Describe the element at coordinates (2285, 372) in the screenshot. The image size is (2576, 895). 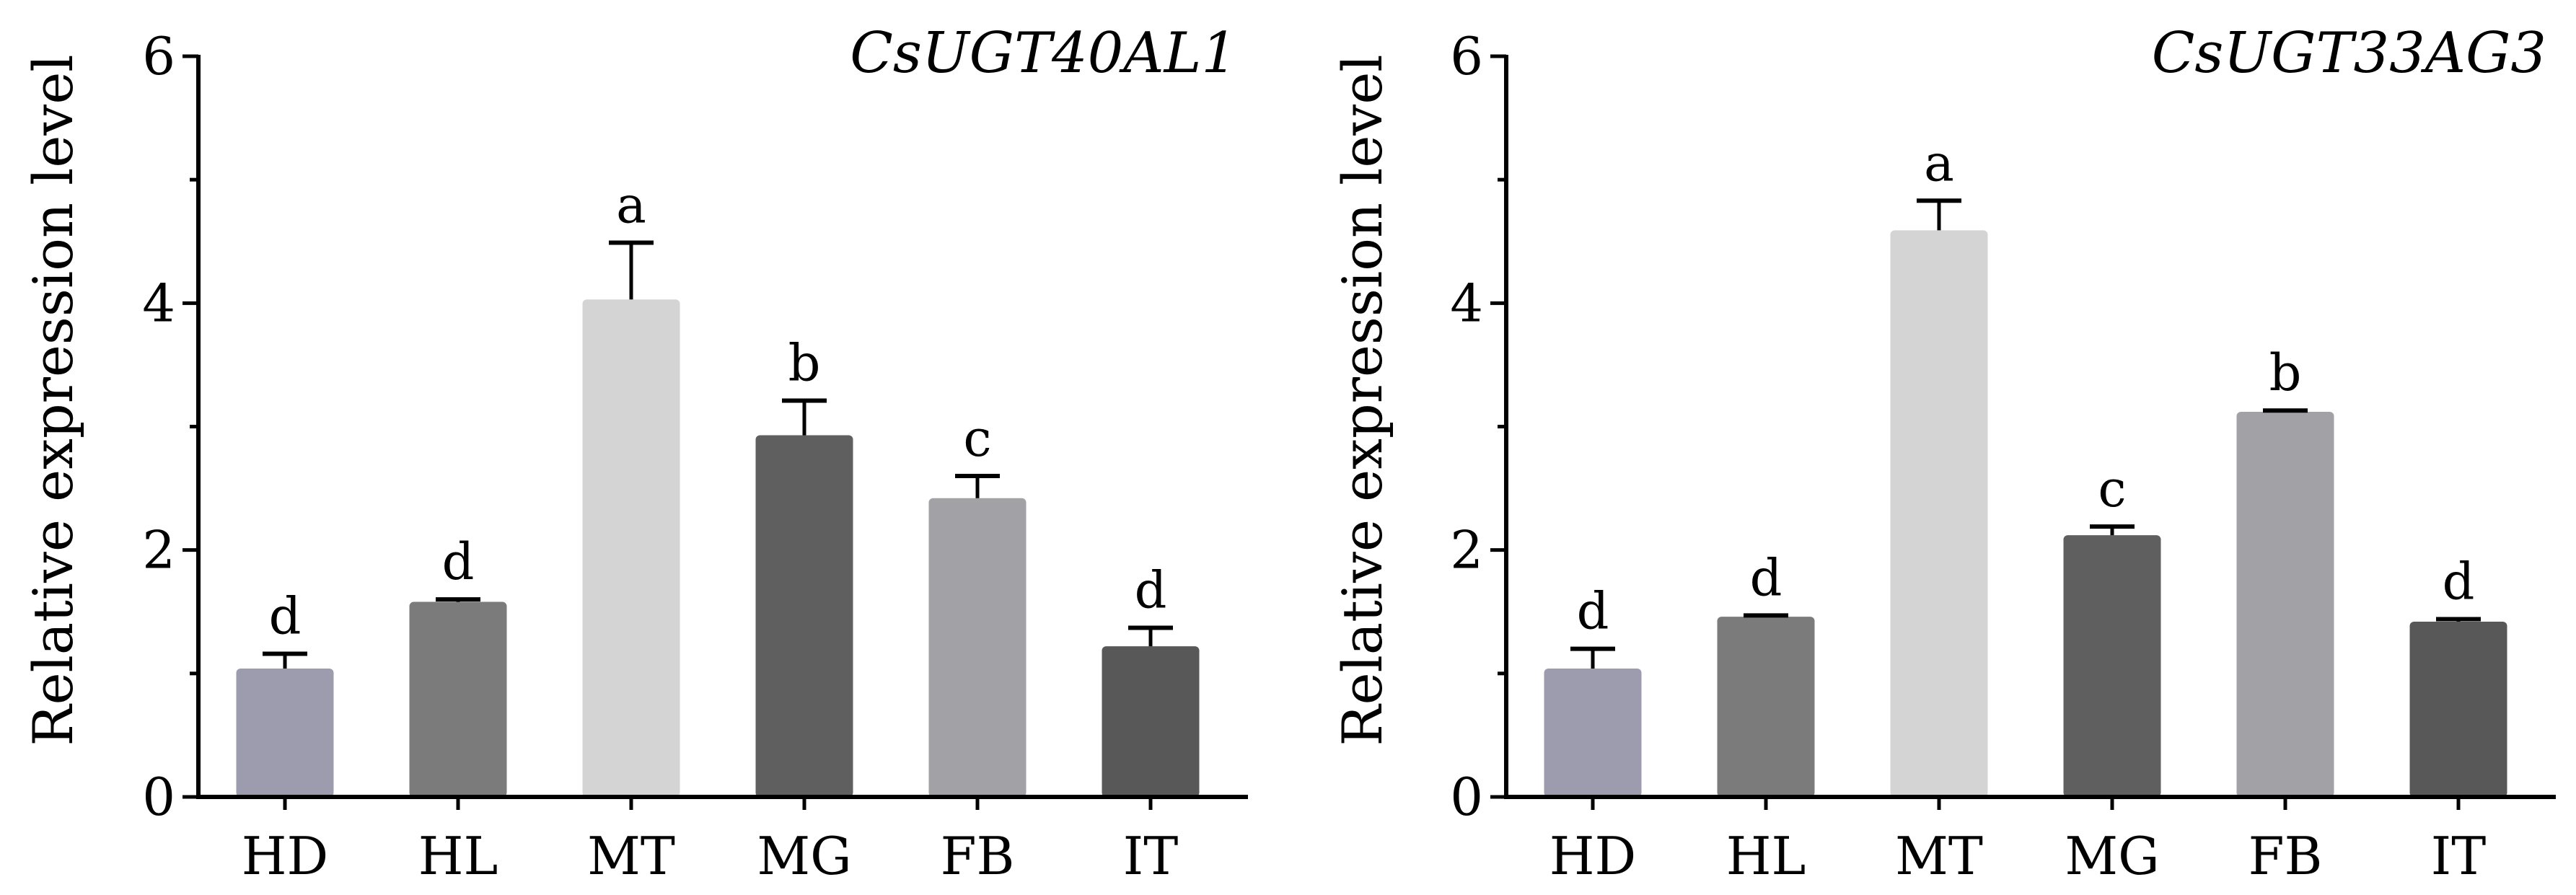
I see `significance-letter-fb: b` at that location.